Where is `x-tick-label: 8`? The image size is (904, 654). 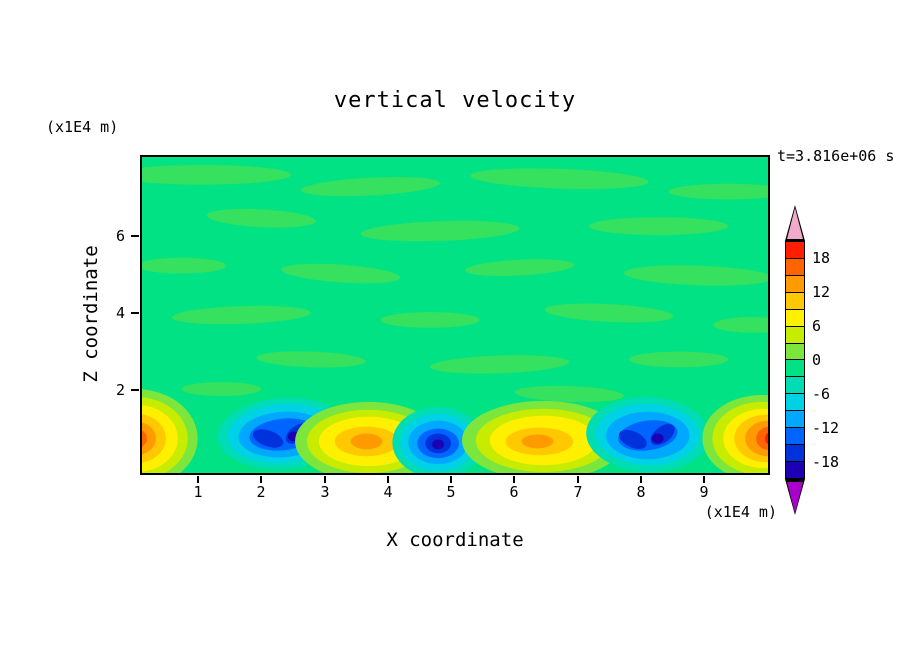 x-tick-label: 8 is located at coordinates (641, 492).